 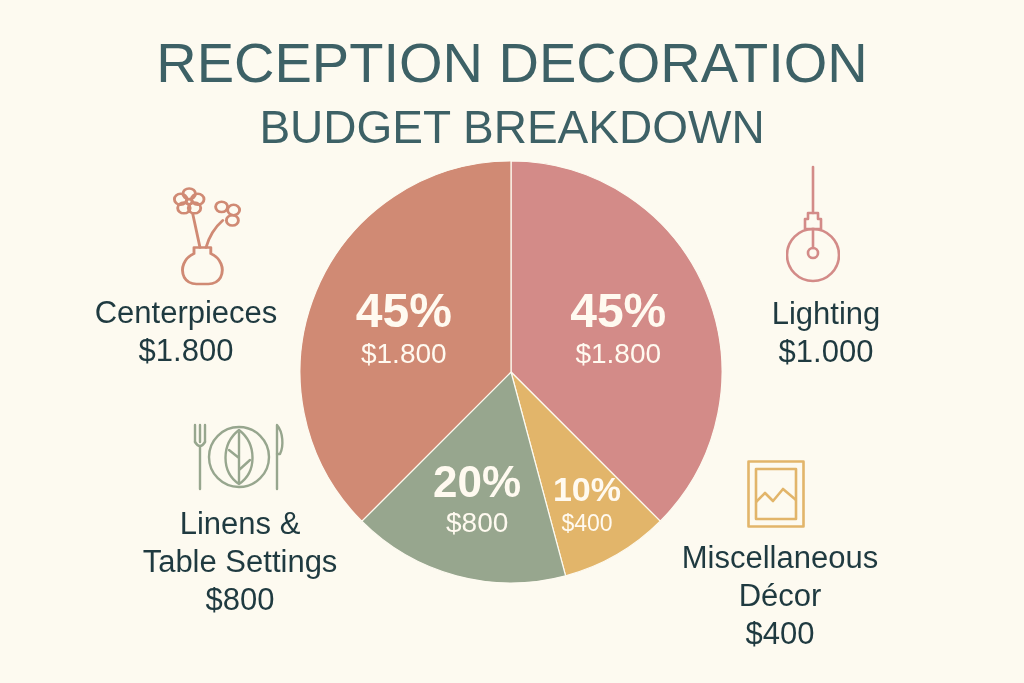 What do you see at coordinates (586, 503) in the screenshot?
I see `data-label: 10% $400` at bounding box center [586, 503].